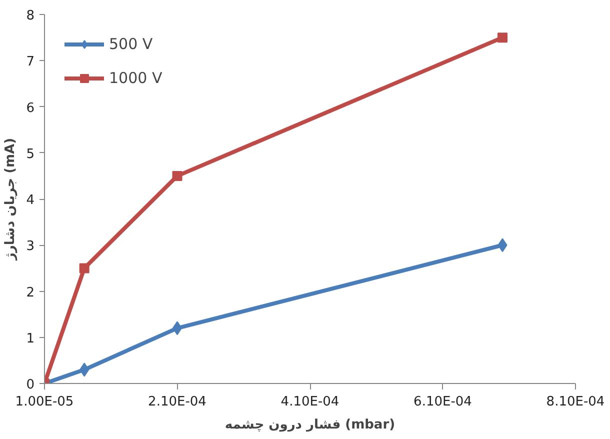 The height and width of the screenshot is (439, 610). What do you see at coordinates (443, 402) in the screenshot?
I see `x-tick-label: 6.10E-04` at bounding box center [443, 402].